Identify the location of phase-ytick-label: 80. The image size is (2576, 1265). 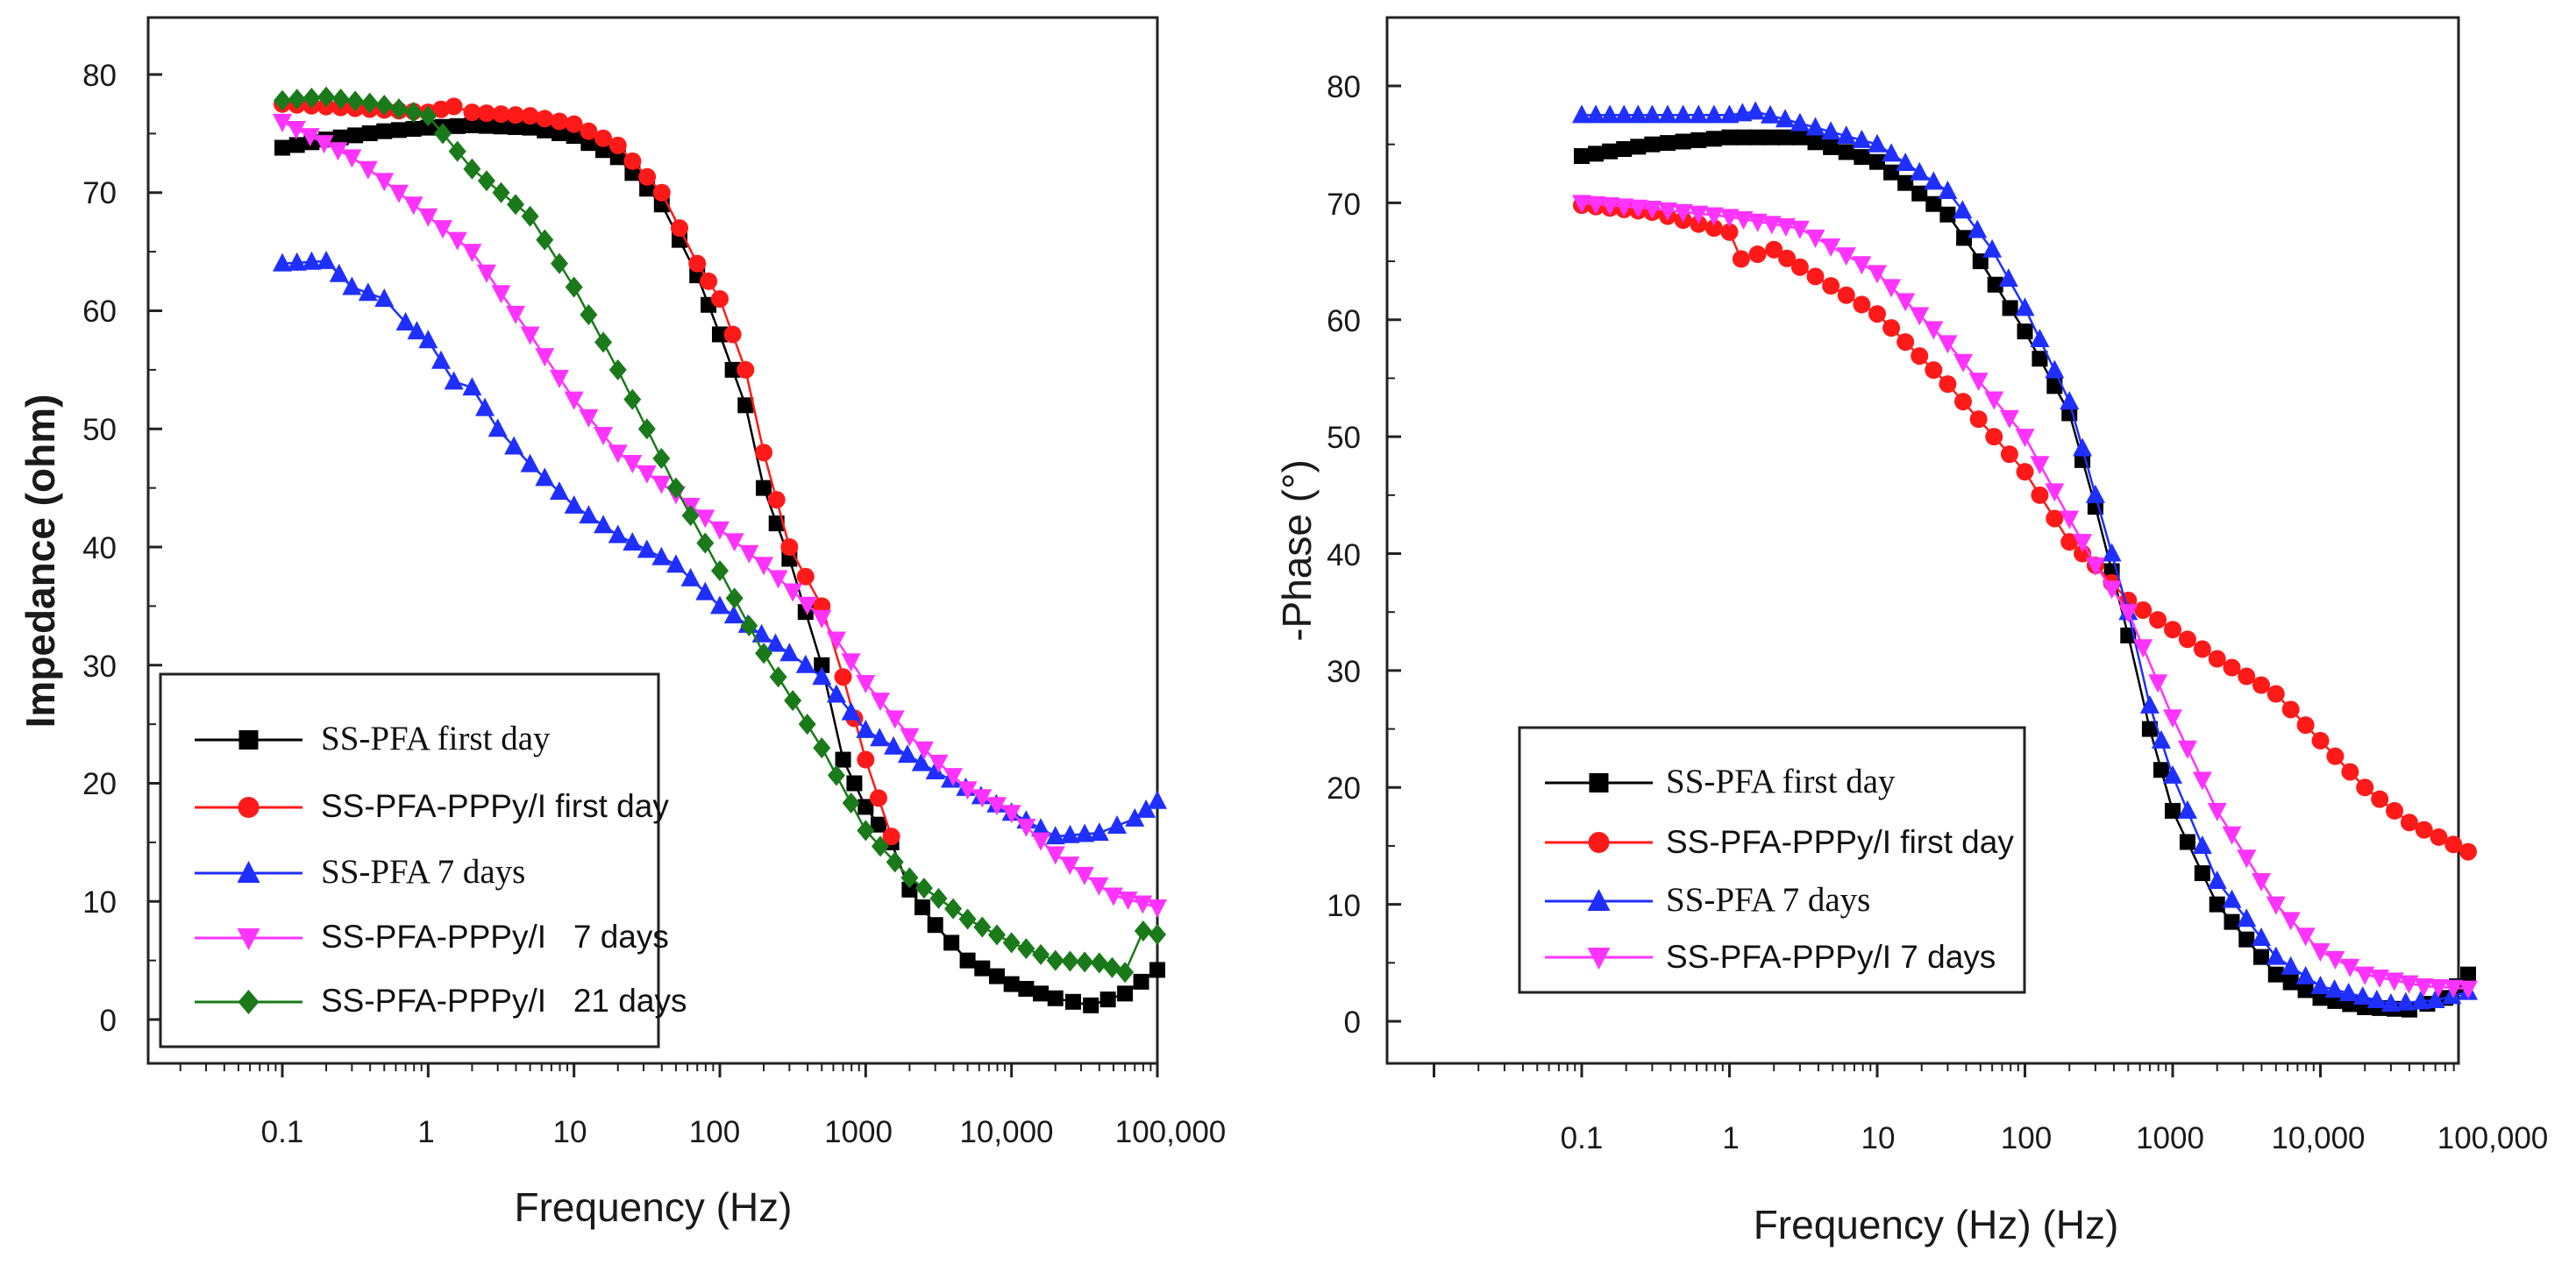
(1344, 87).